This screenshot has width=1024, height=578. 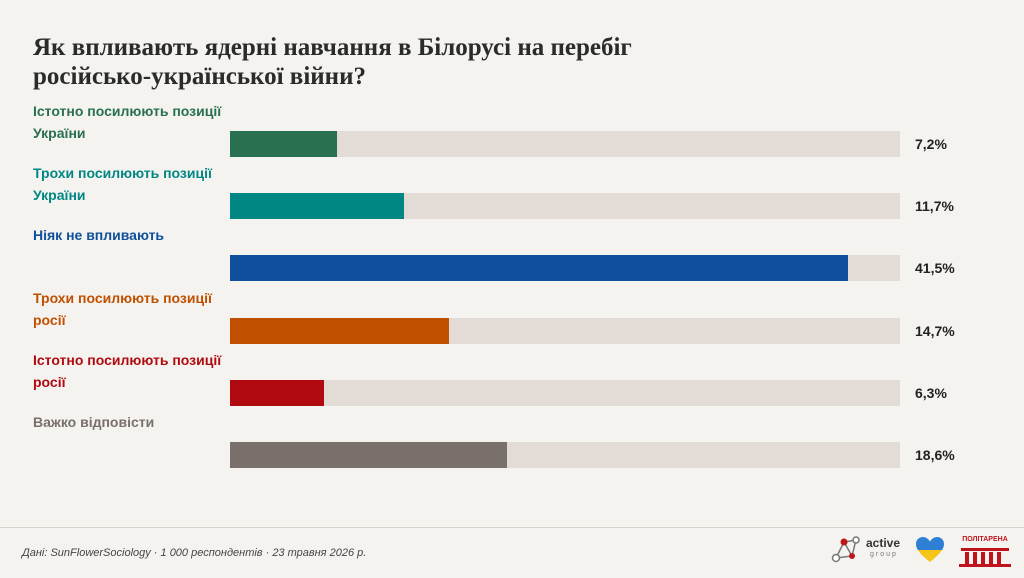 I want to click on politarena-logo: ПОЛІТАРЕНА, so click(x=985, y=551).